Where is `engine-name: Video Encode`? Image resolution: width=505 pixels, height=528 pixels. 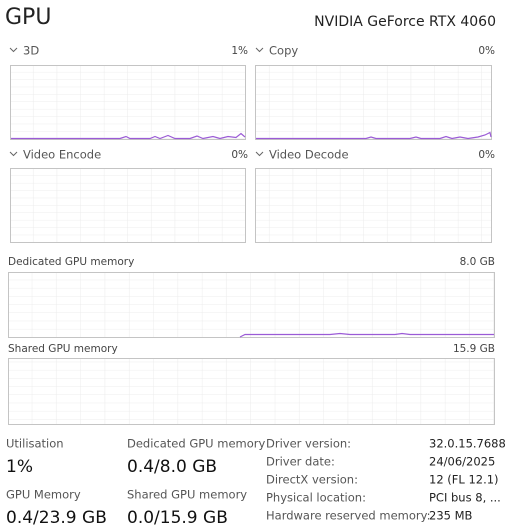 engine-name: Video Encode is located at coordinates (62, 155).